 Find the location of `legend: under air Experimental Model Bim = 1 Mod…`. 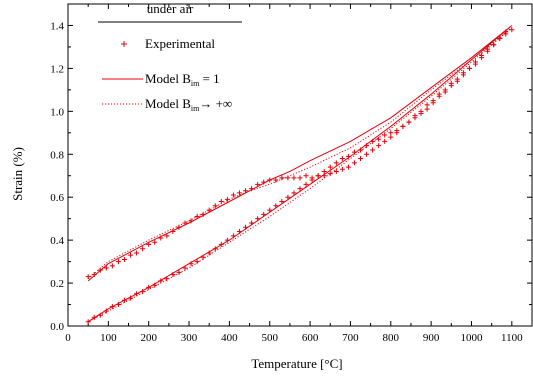

legend: under air Experimental Model Bim = 1 Mod… is located at coordinates (170, 57).